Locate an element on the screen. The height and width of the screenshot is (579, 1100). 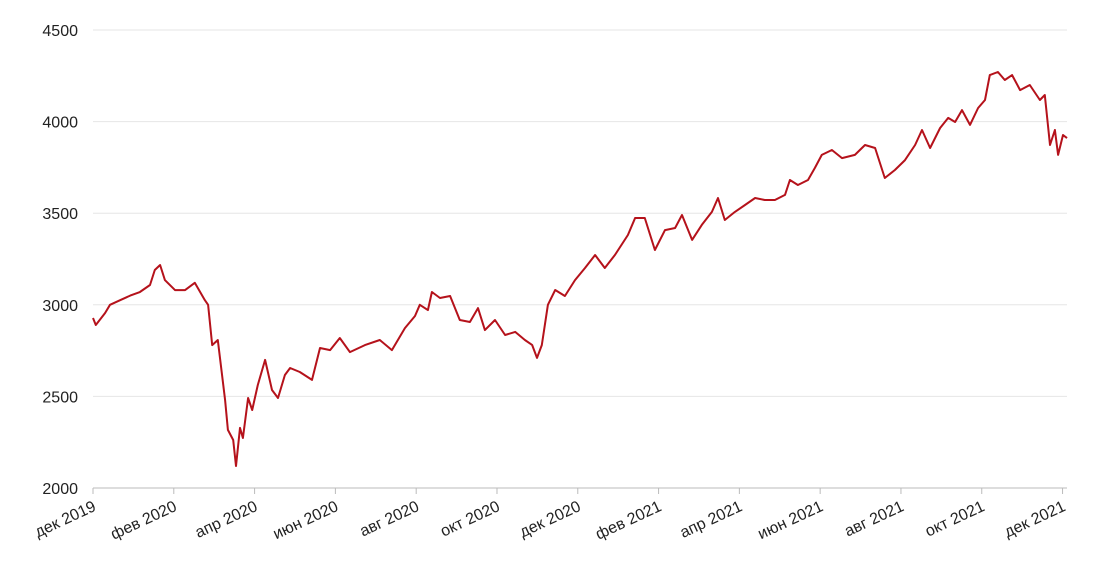
x-tick-label: авг 2020 is located at coordinates (389, 519).